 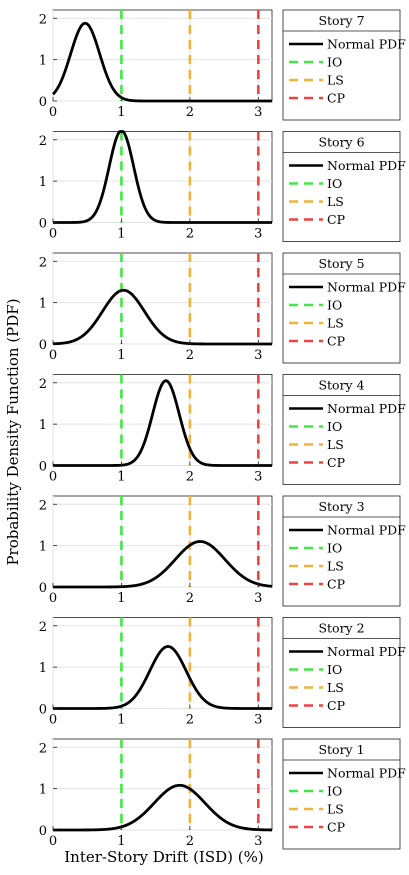 I want to click on panel-story-3: 0 1 2 0 1 2 3 Story 3 Normal PDF IO LS CP, so click(x=222, y=551).